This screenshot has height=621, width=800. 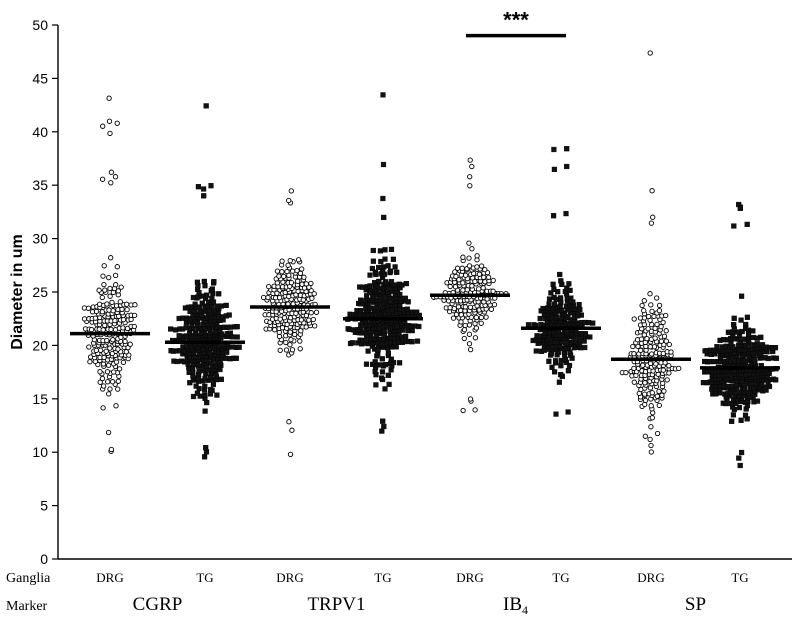 What do you see at coordinates (425, 331) in the screenshot?
I see `median-bars` at bounding box center [425, 331].